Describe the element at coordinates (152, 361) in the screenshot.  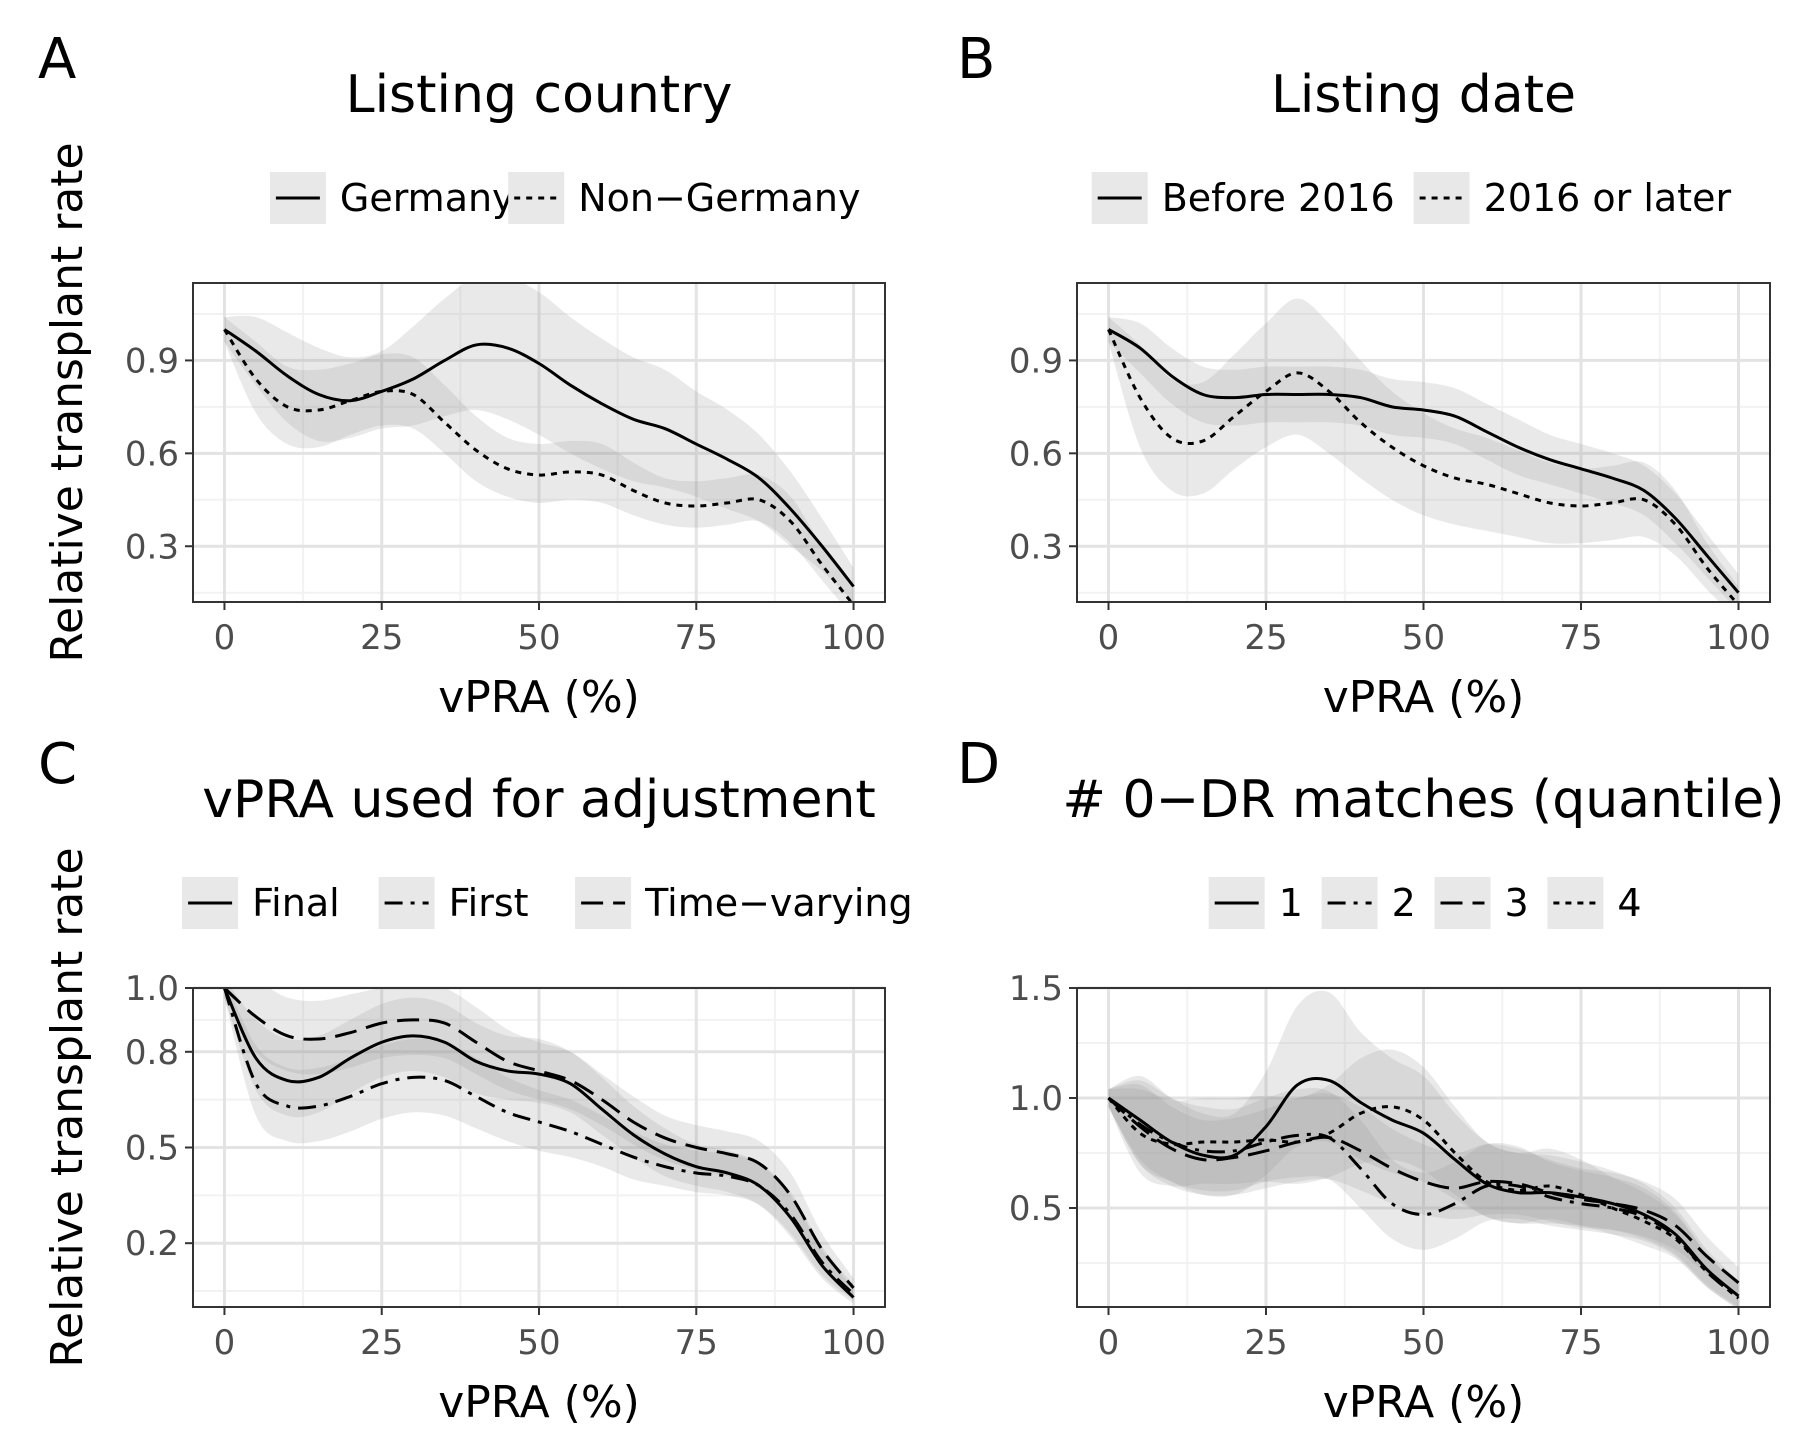
I see `y-tick-label: 0.9` at that location.